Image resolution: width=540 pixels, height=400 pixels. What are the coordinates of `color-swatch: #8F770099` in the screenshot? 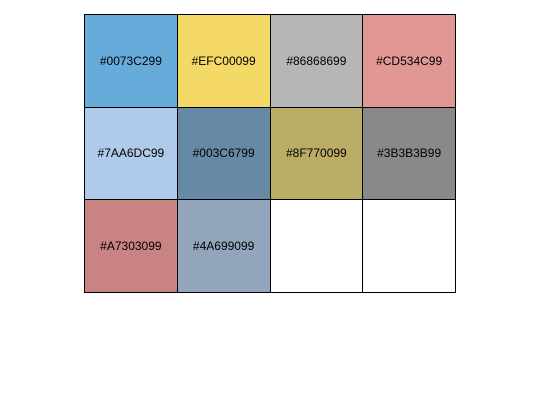 It's located at (317, 154).